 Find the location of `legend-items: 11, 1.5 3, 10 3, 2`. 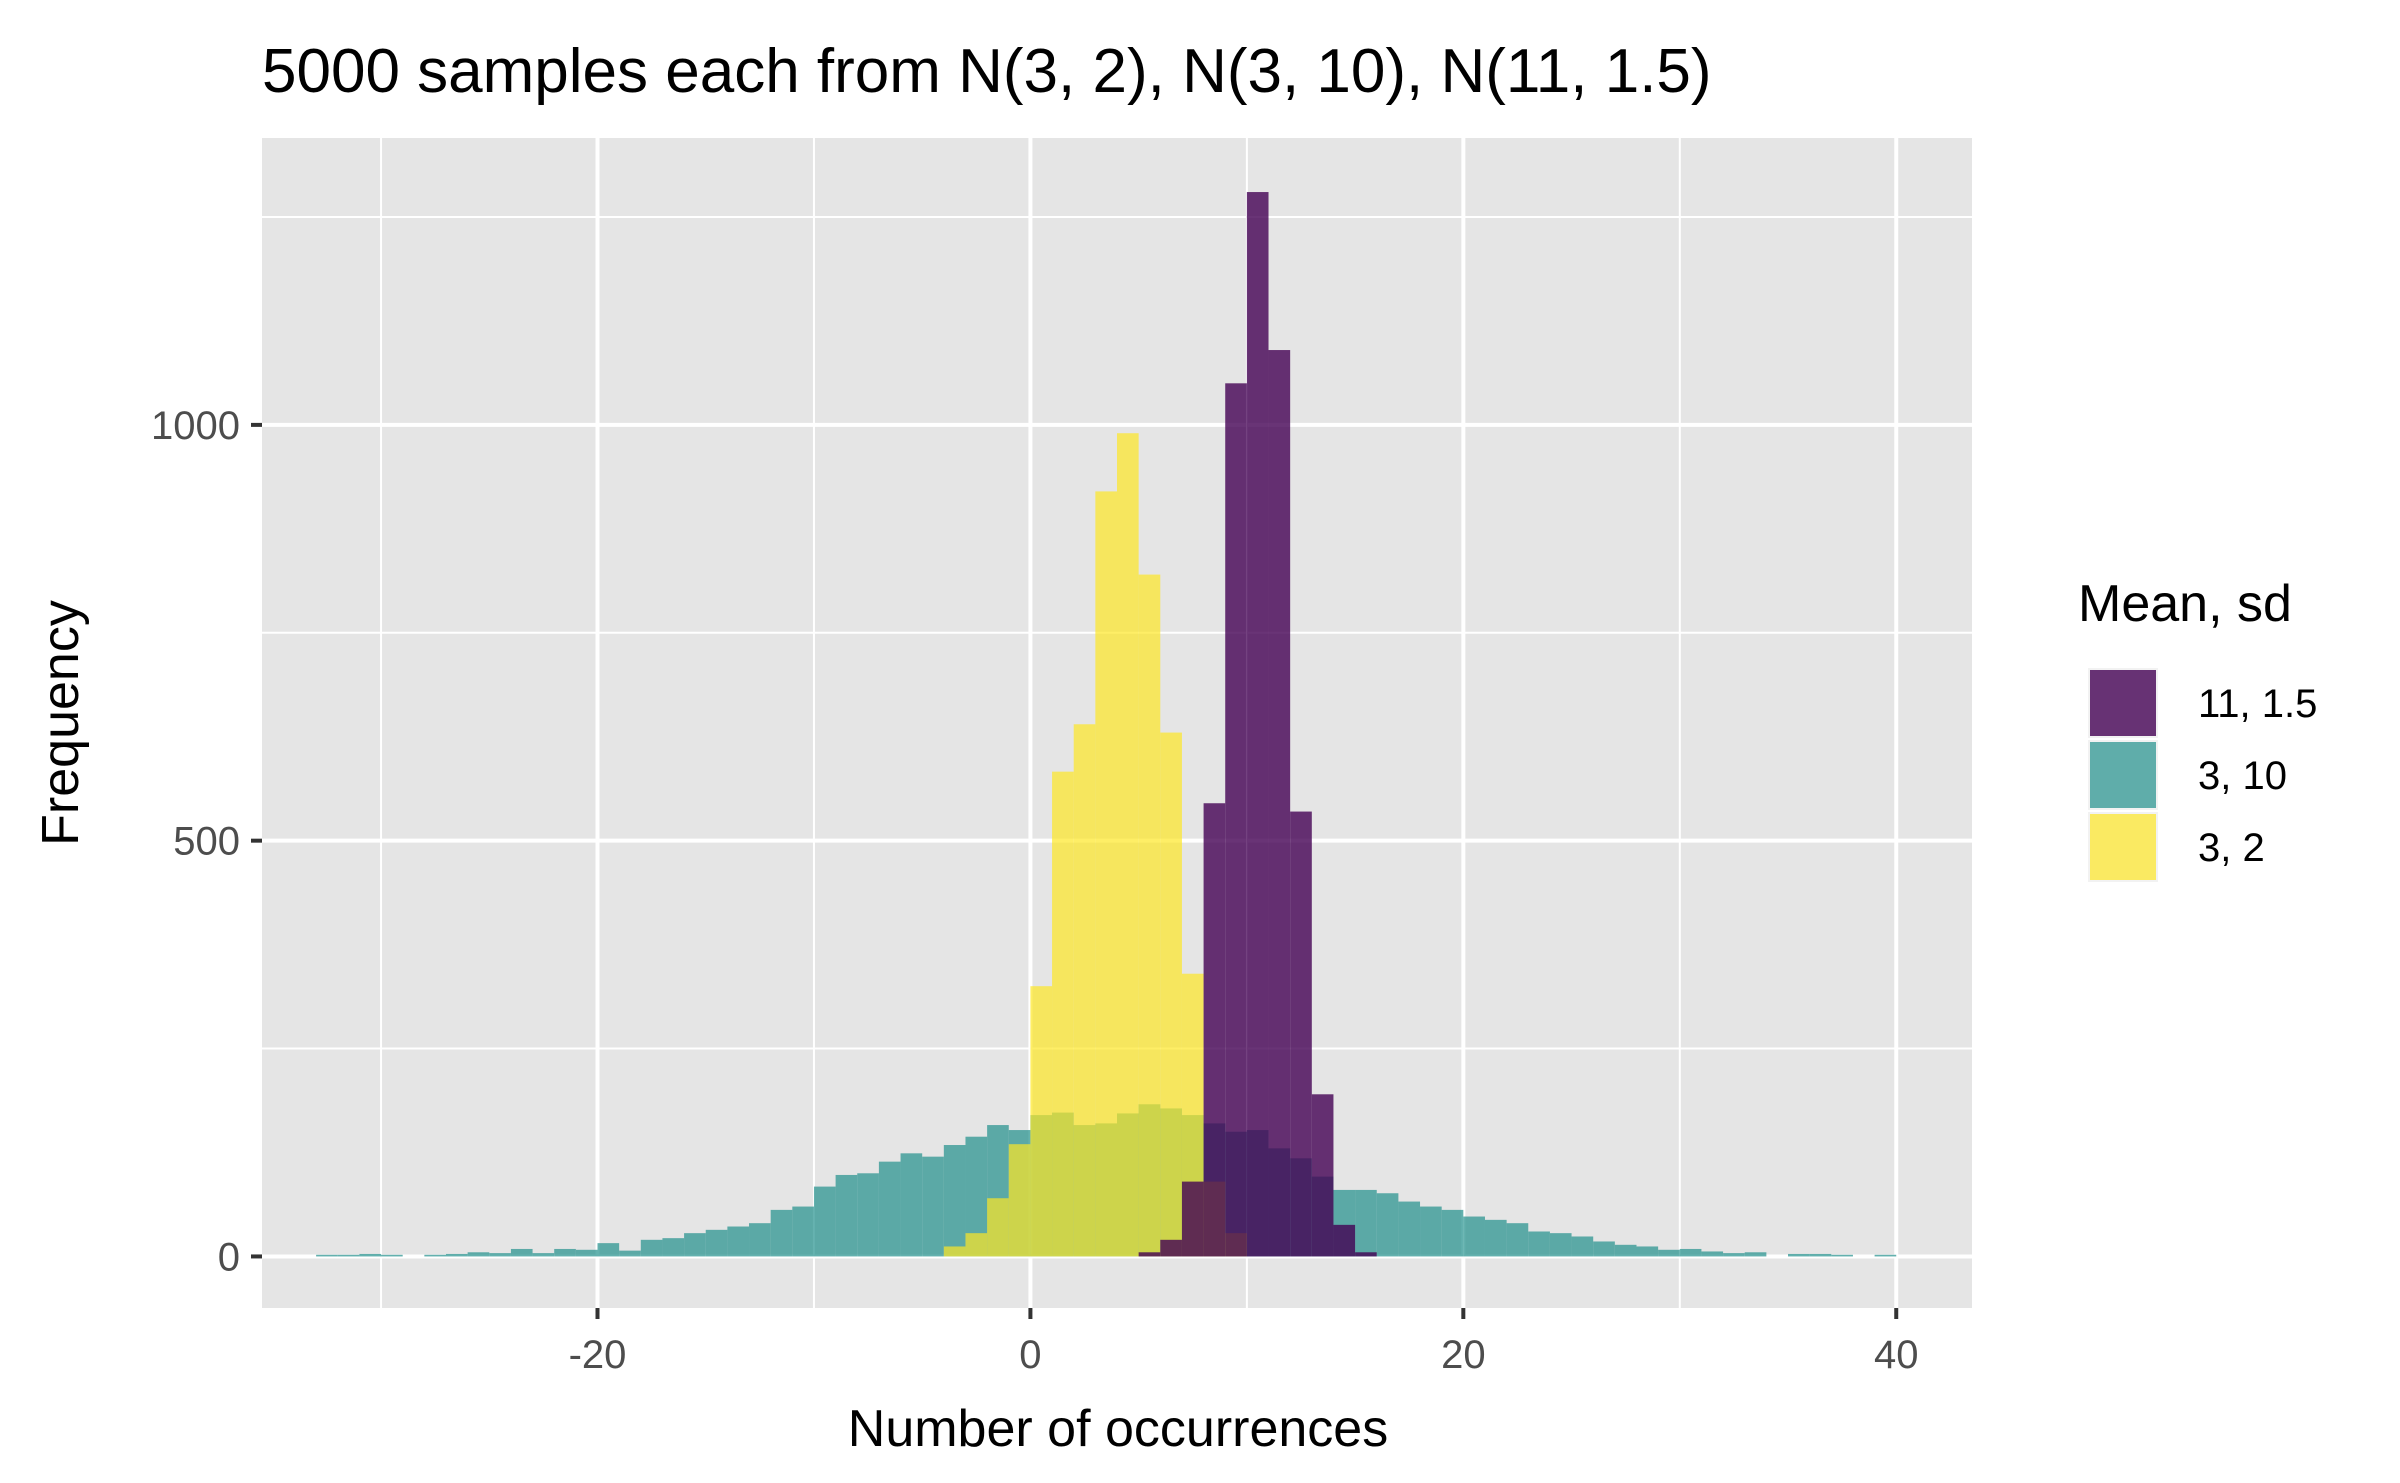

legend-items: 11, 1.5 3, 10 3, 2 is located at coordinates (2202, 775).